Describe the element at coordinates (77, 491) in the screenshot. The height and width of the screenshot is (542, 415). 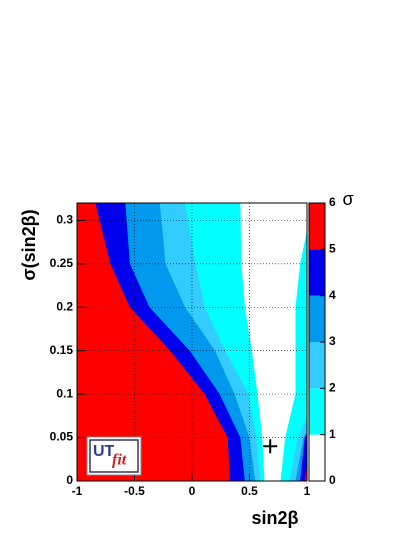
I see `x-tick-label: -1` at that location.